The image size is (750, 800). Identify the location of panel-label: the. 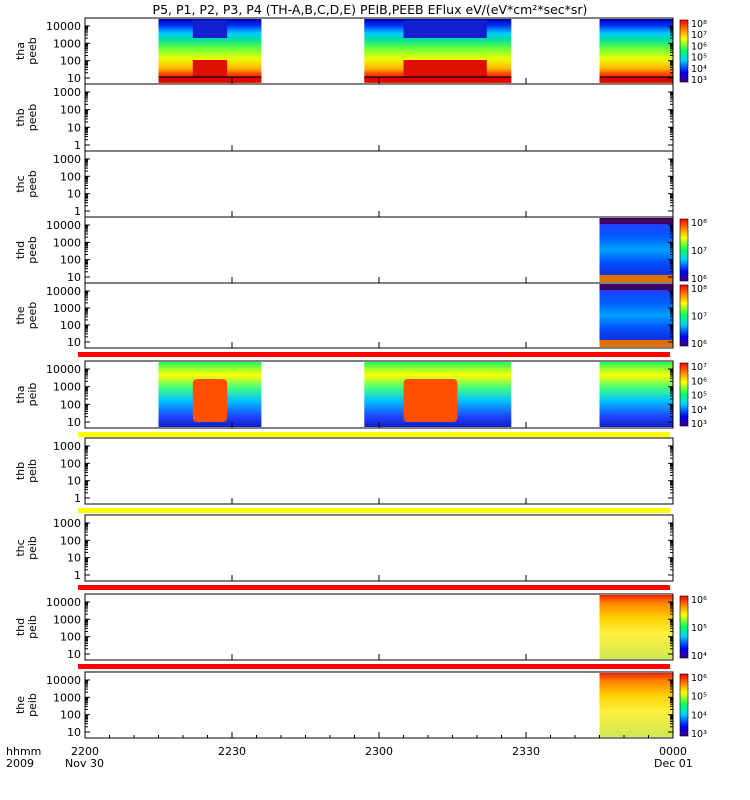
(20, 705).